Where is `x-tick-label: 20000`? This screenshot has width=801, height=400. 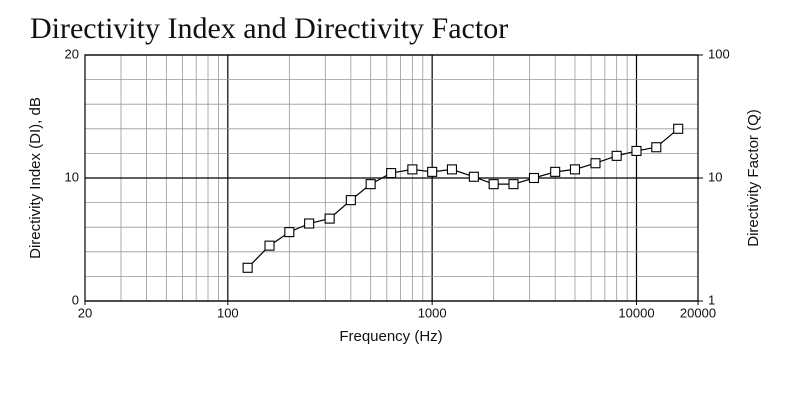
x-tick-label: 20000 is located at coordinates (698, 312).